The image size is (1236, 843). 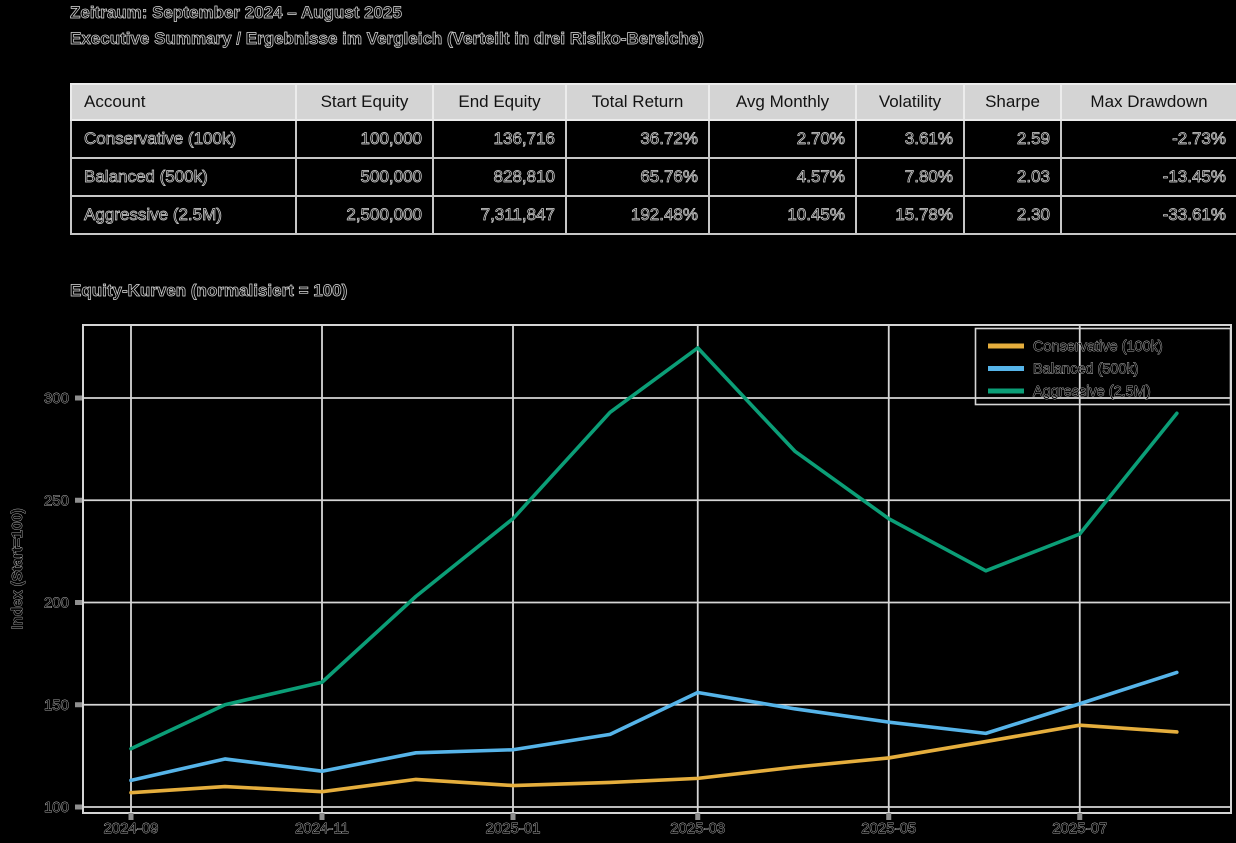 What do you see at coordinates (499, 177) in the screenshot?
I see `table-cell: 828,810` at bounding box center [499, 177].